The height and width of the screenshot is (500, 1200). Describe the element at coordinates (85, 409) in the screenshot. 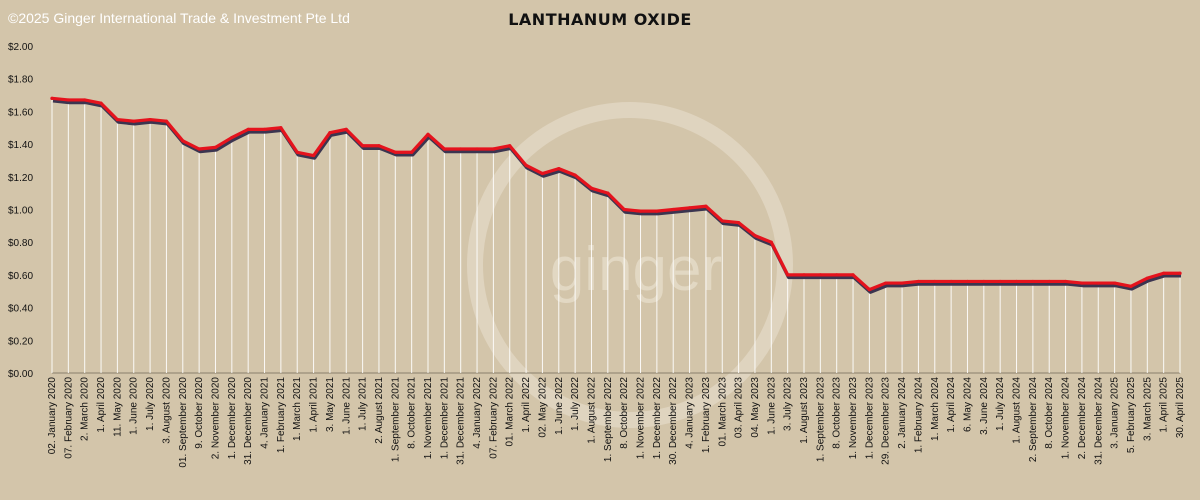

I see `x-tick-label: 2. March 2020` at that location.